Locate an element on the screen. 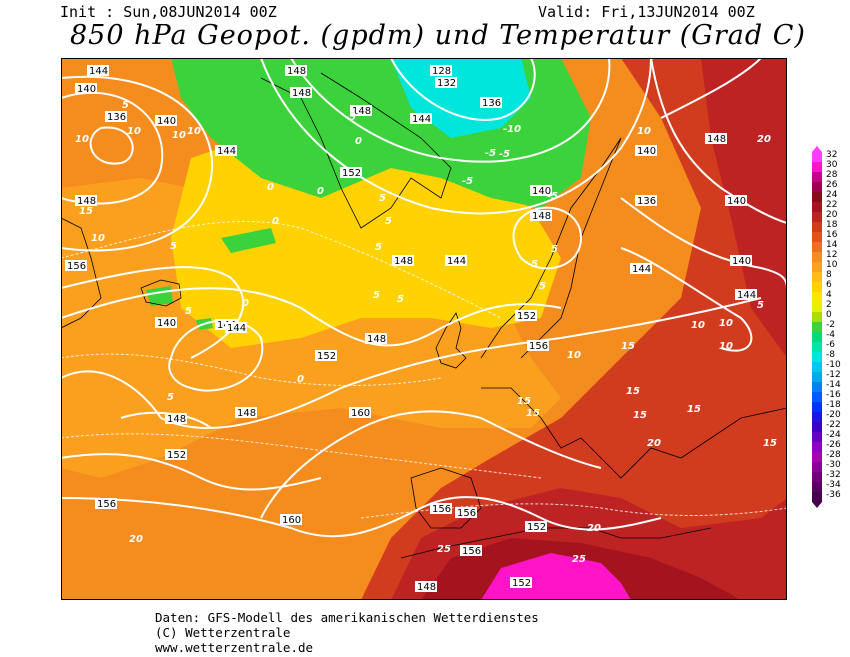  colorbar-label: -6 is located at coordinates (830, 345).